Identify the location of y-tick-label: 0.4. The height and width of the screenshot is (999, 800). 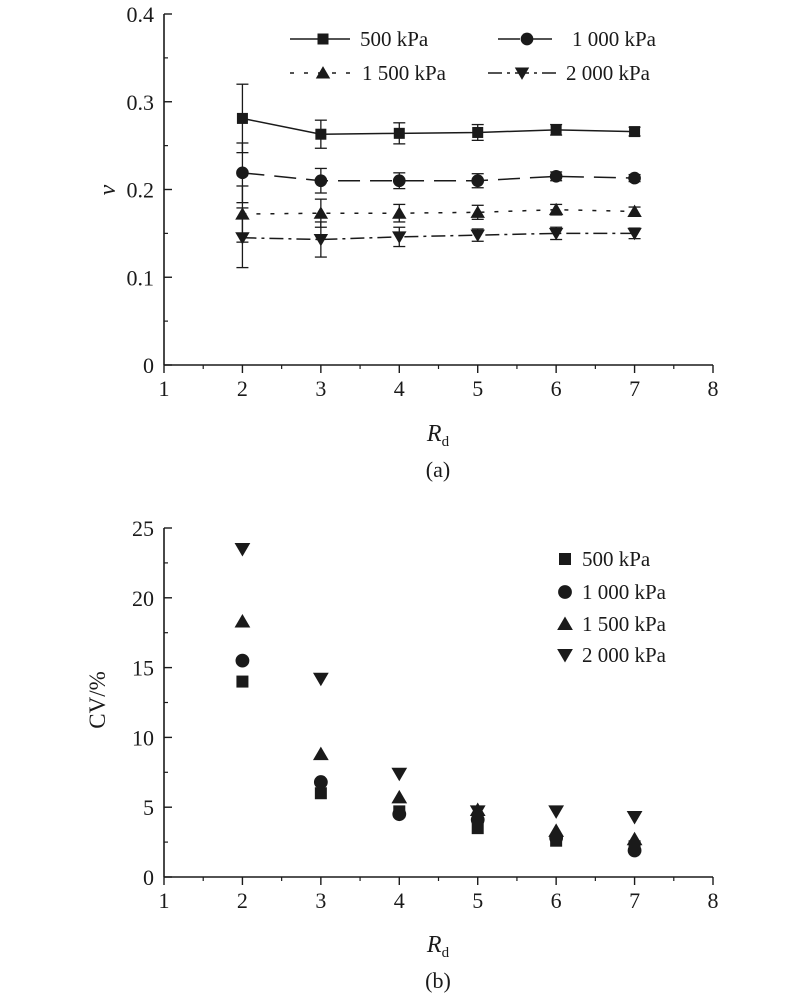
(141, 14).